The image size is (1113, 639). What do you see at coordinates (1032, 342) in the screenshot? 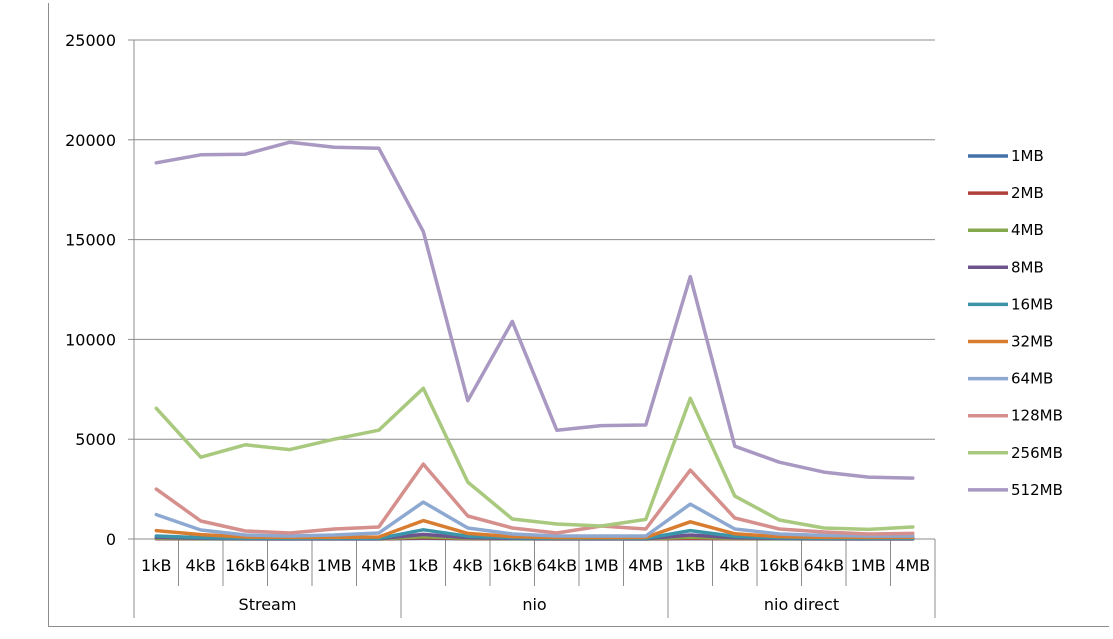
I see `legend-label: 32MB` at bounding box center [1032, 342].